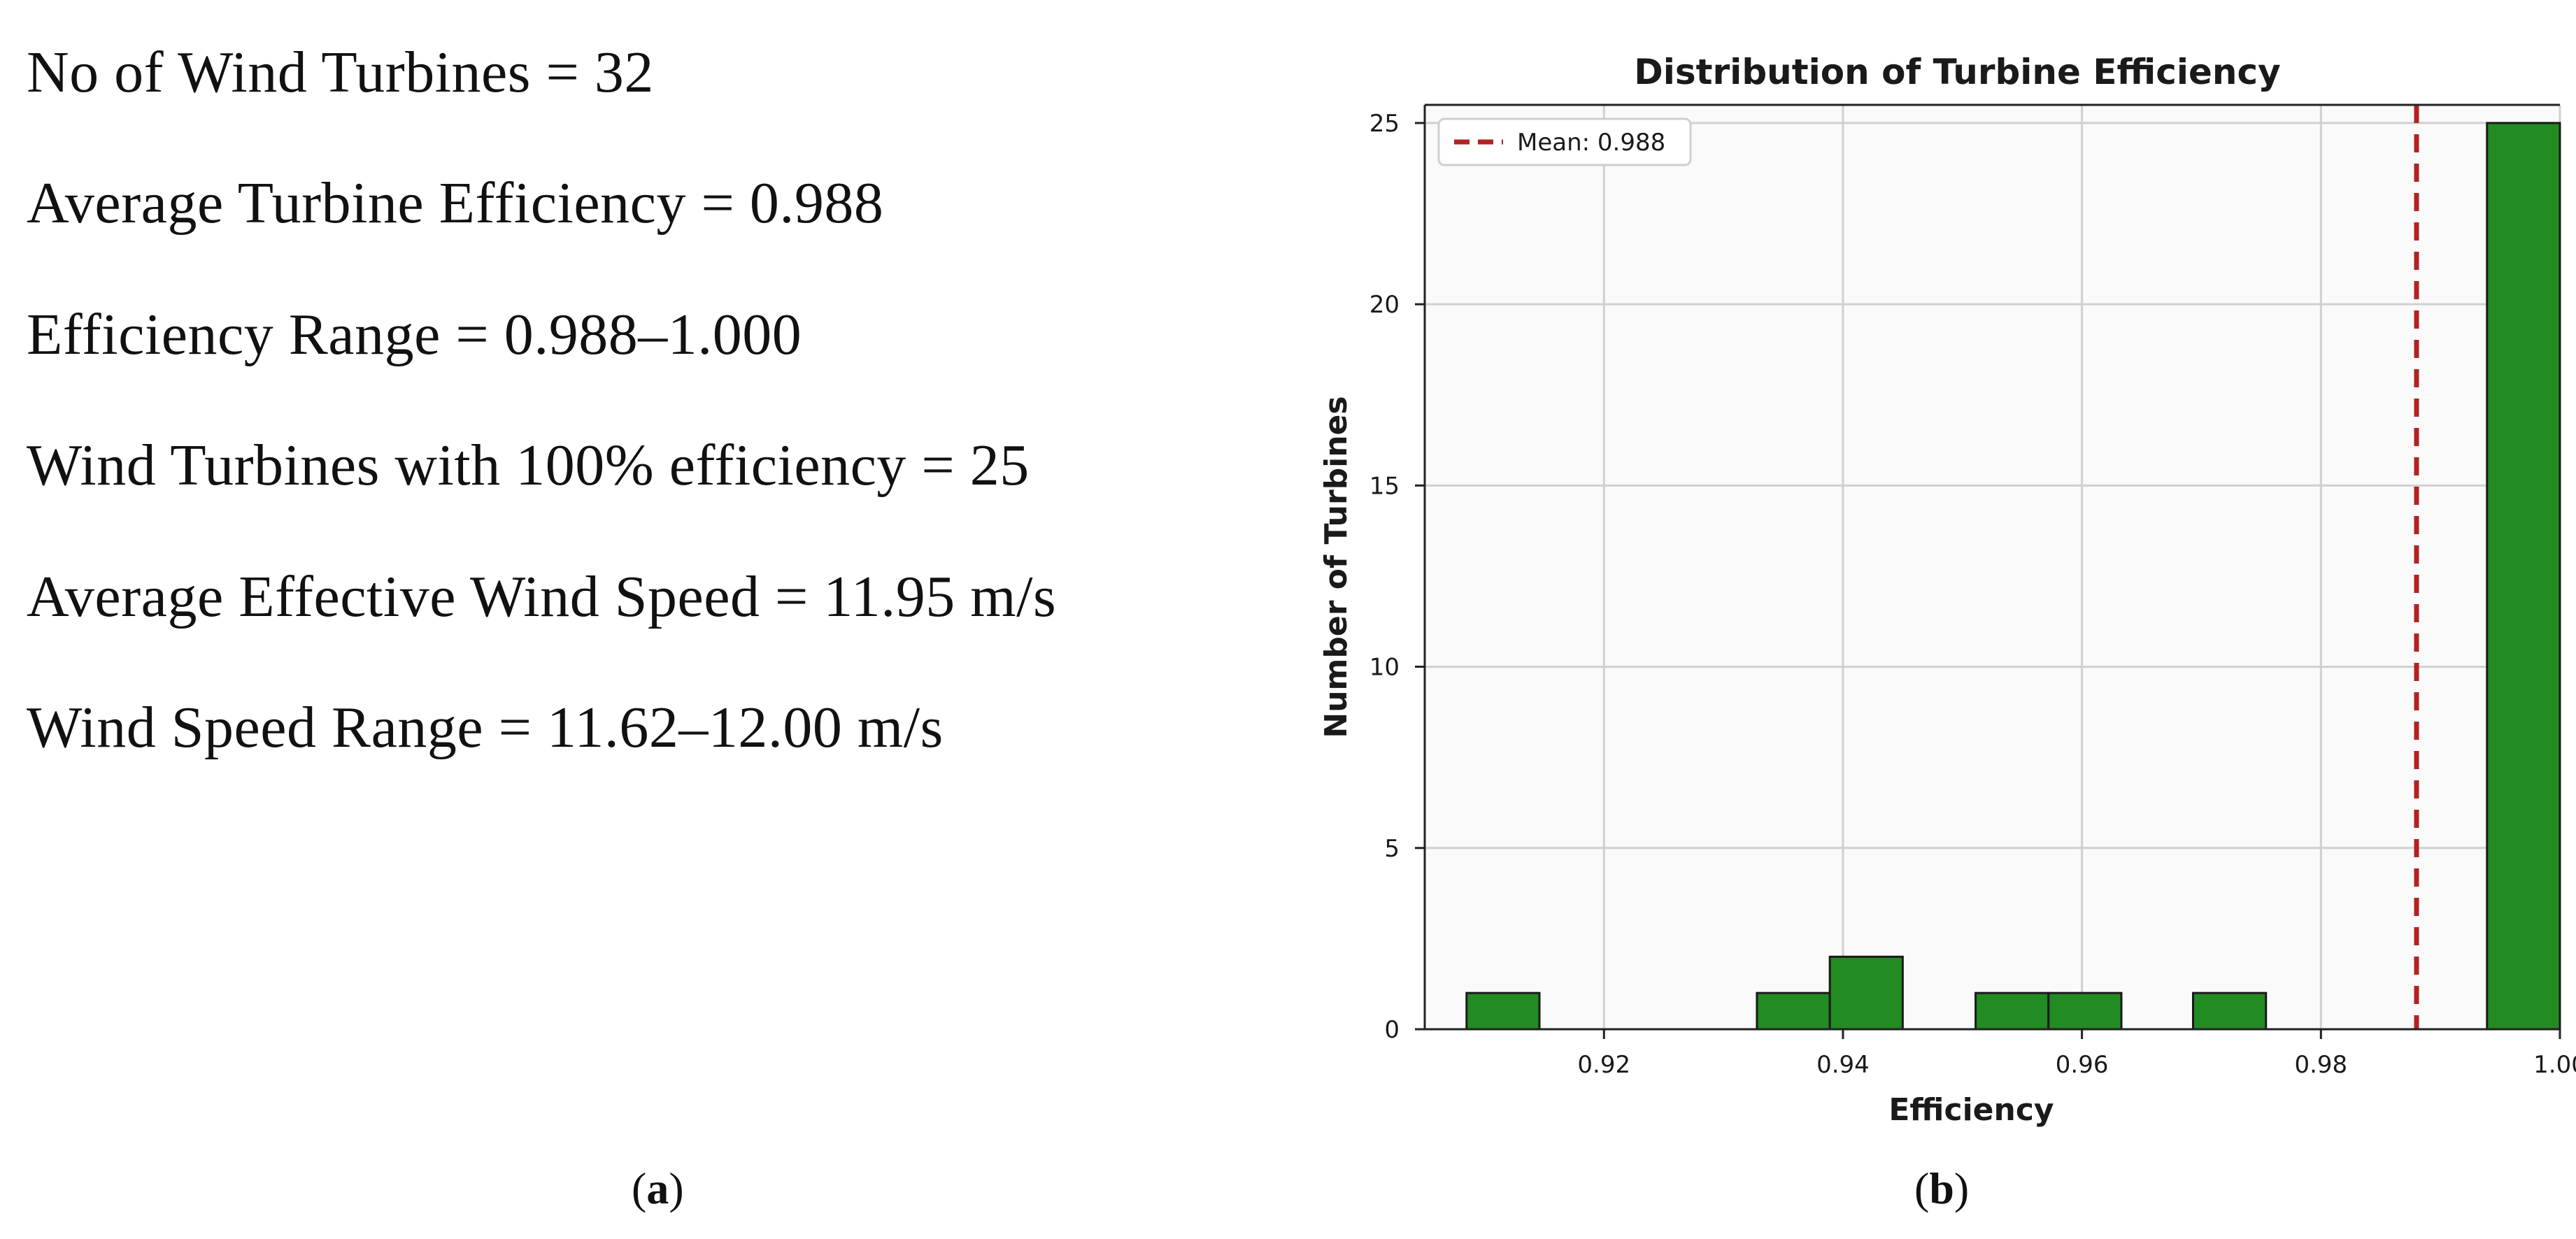  I want to click on legend-box, so click(1564, 141).